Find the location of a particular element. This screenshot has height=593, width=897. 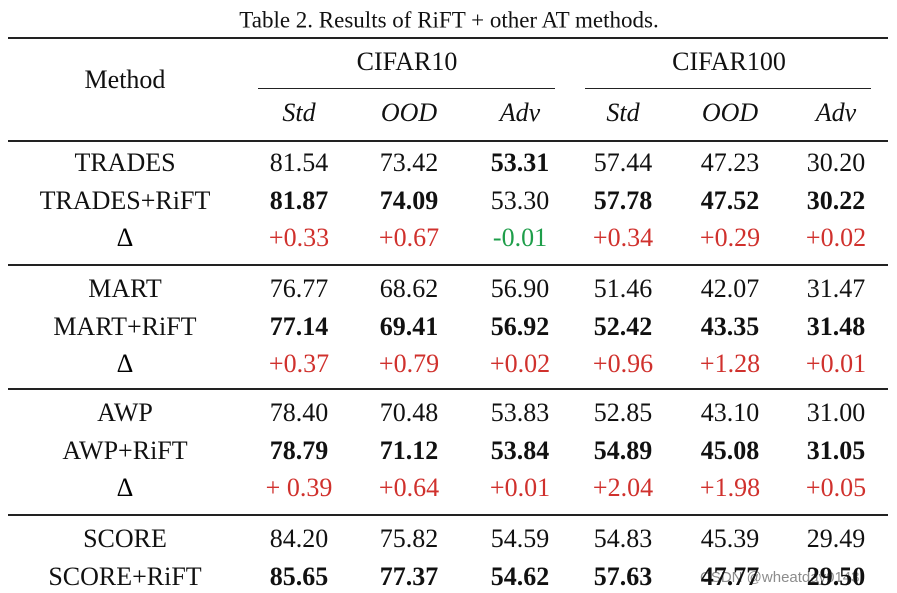

value-cell: -0.01 is located at coordinates (520, 237).